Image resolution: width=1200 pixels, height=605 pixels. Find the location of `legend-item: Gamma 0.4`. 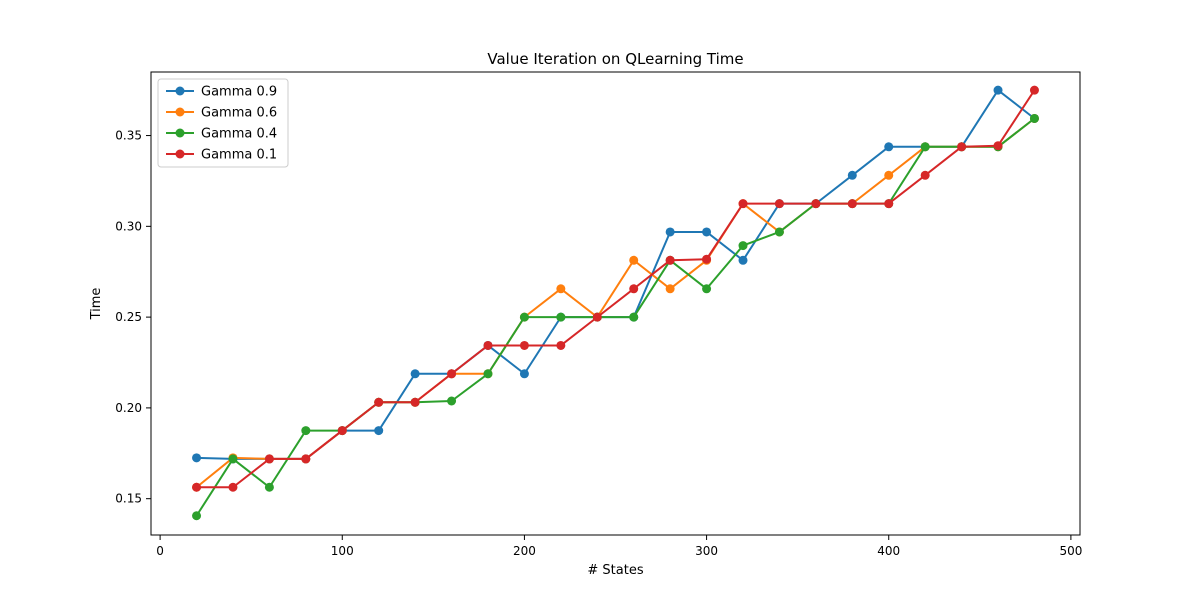

legend-item: Gamma 0.4 is located at coordinates (221, 134).